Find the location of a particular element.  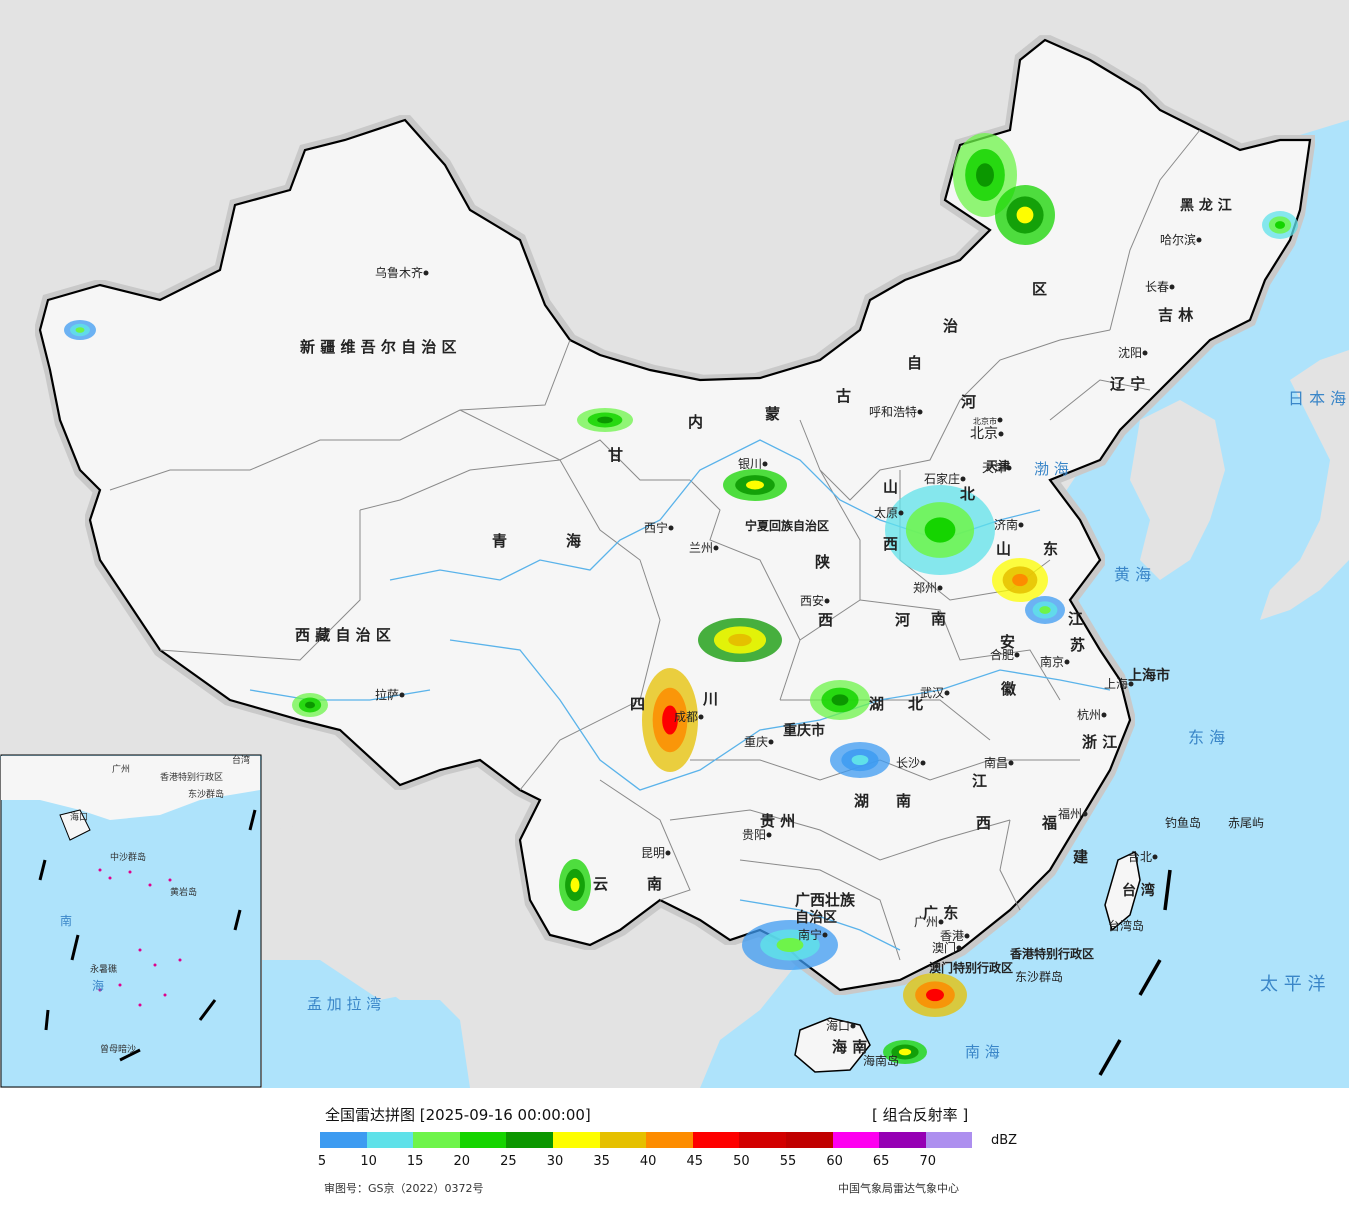

legend-tick-label: 40 is located at coordinates (648, 1161).